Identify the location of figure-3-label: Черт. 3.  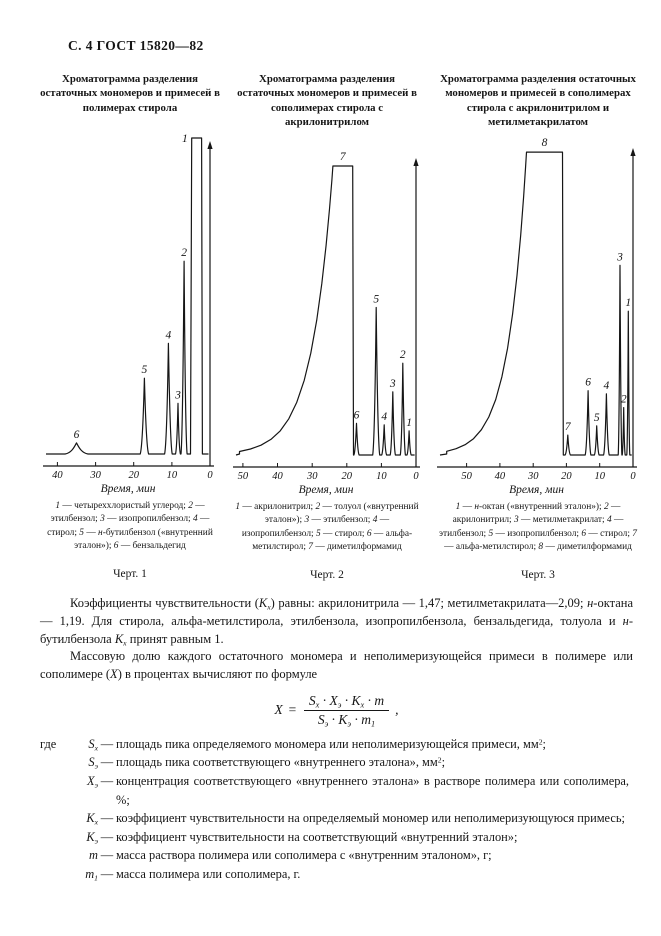
(538, 575).